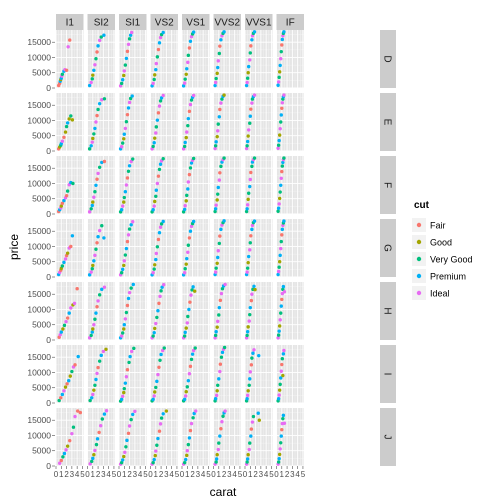 The width and height of the screenshot is (504, 504). What do you see at coordinates (290, 23) in the screenshot?
I see `column-strip-label: IF` at bounding box center [290, 23].